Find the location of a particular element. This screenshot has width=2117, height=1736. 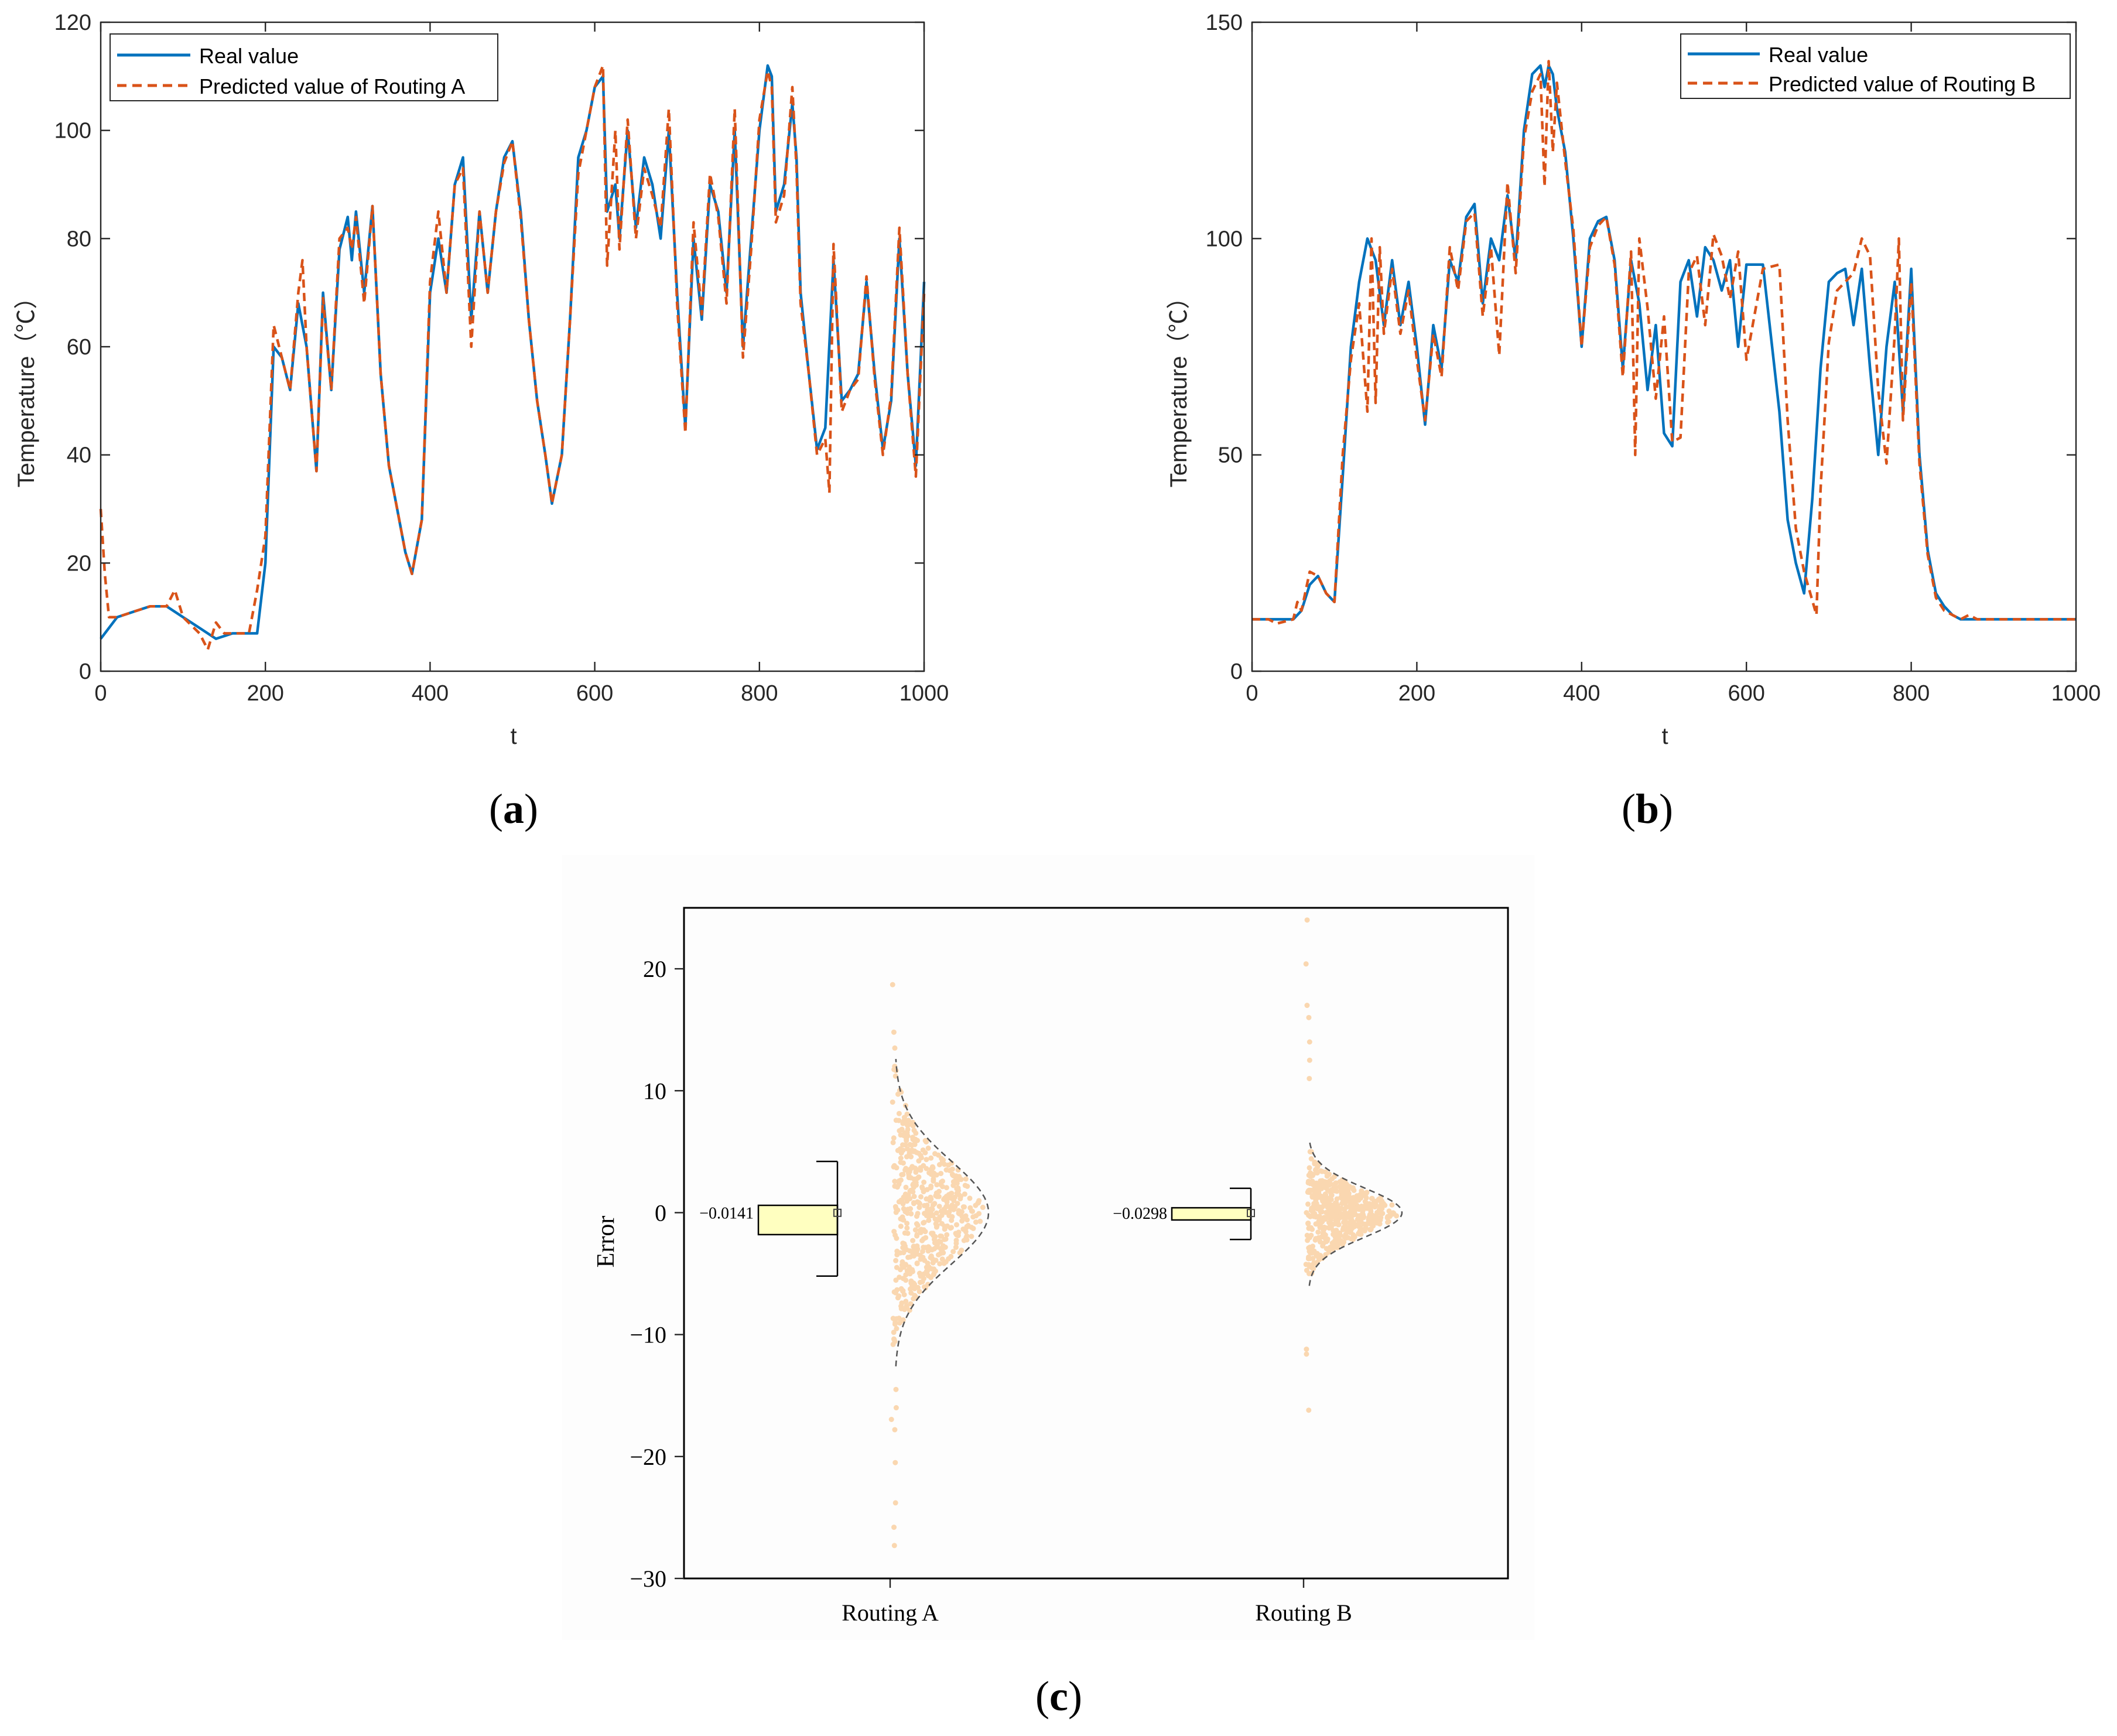

legend-label-predicted: Predicted value of Routing B is located at coordinates (1902, 84).